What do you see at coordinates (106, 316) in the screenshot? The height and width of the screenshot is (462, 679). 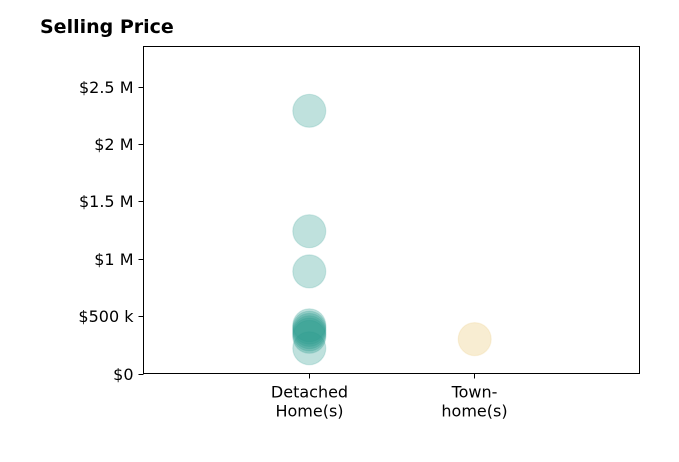 I see `y-tick-label-1: $500 k` at bounding box center [106, 316].